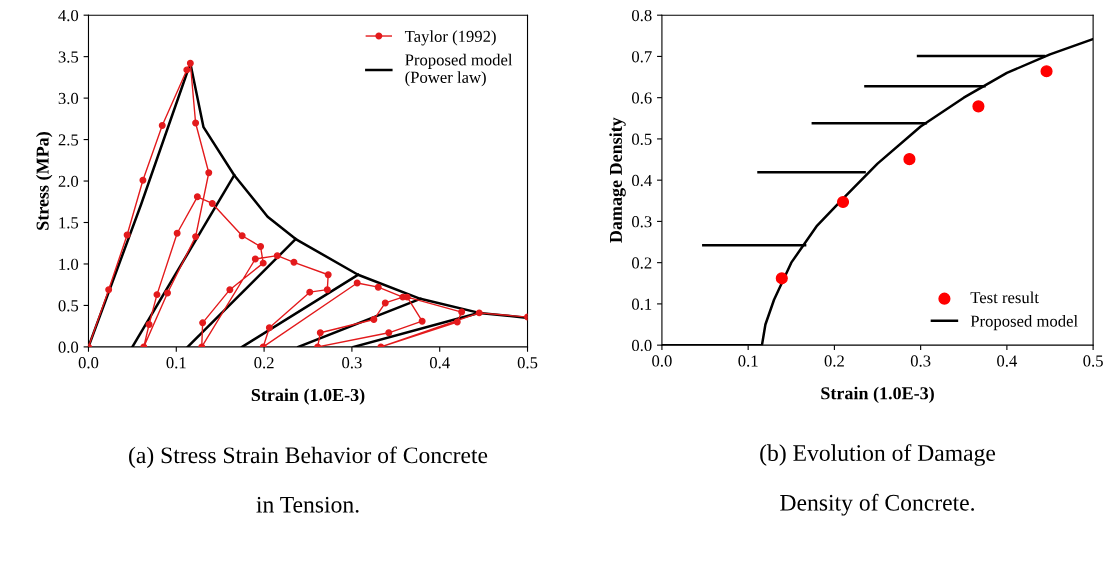  Describe the element at coordinates (1004, 297) in the screenshot. I see `legend-label: Test result` at that location.